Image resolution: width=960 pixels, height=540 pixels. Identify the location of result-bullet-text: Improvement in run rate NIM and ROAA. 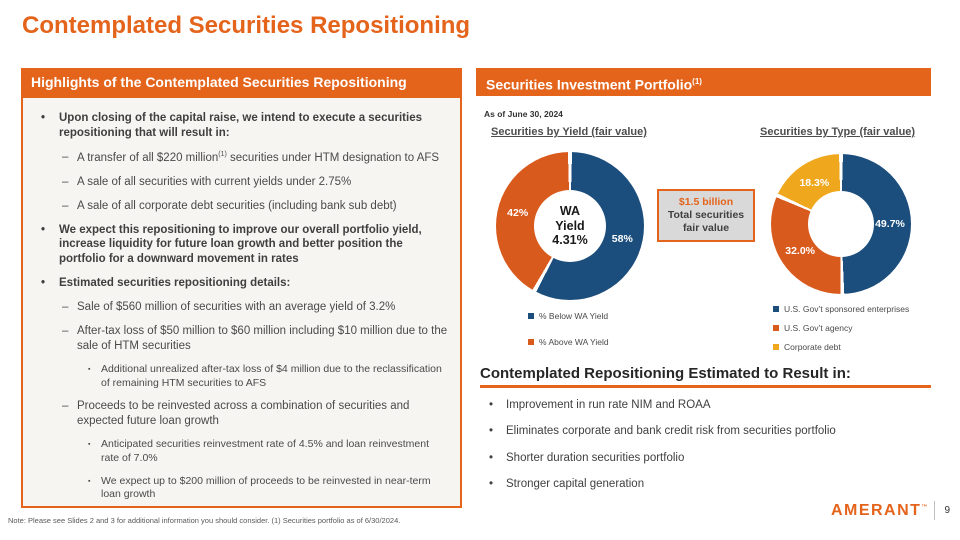
(608, 405).